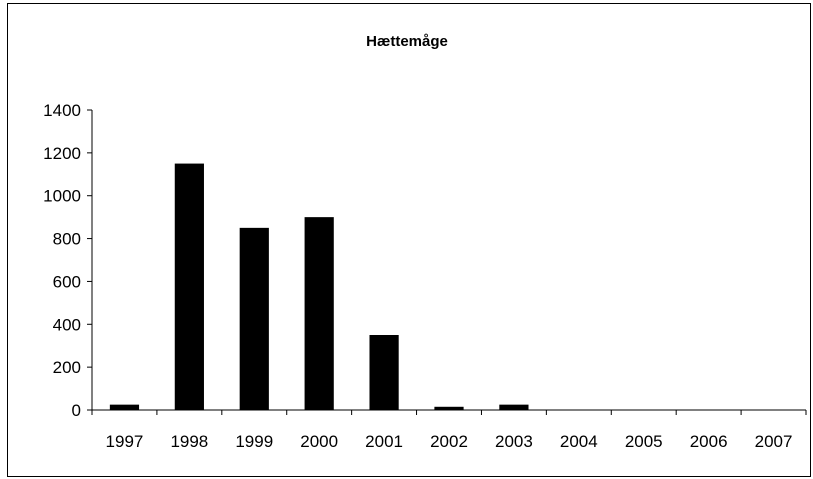 Image resolution: width=813 pixels, height=479 pixels. Describe the element at coordinates (709, 441) in the screenshot. I see `x-tick-label: 2006` at that location.